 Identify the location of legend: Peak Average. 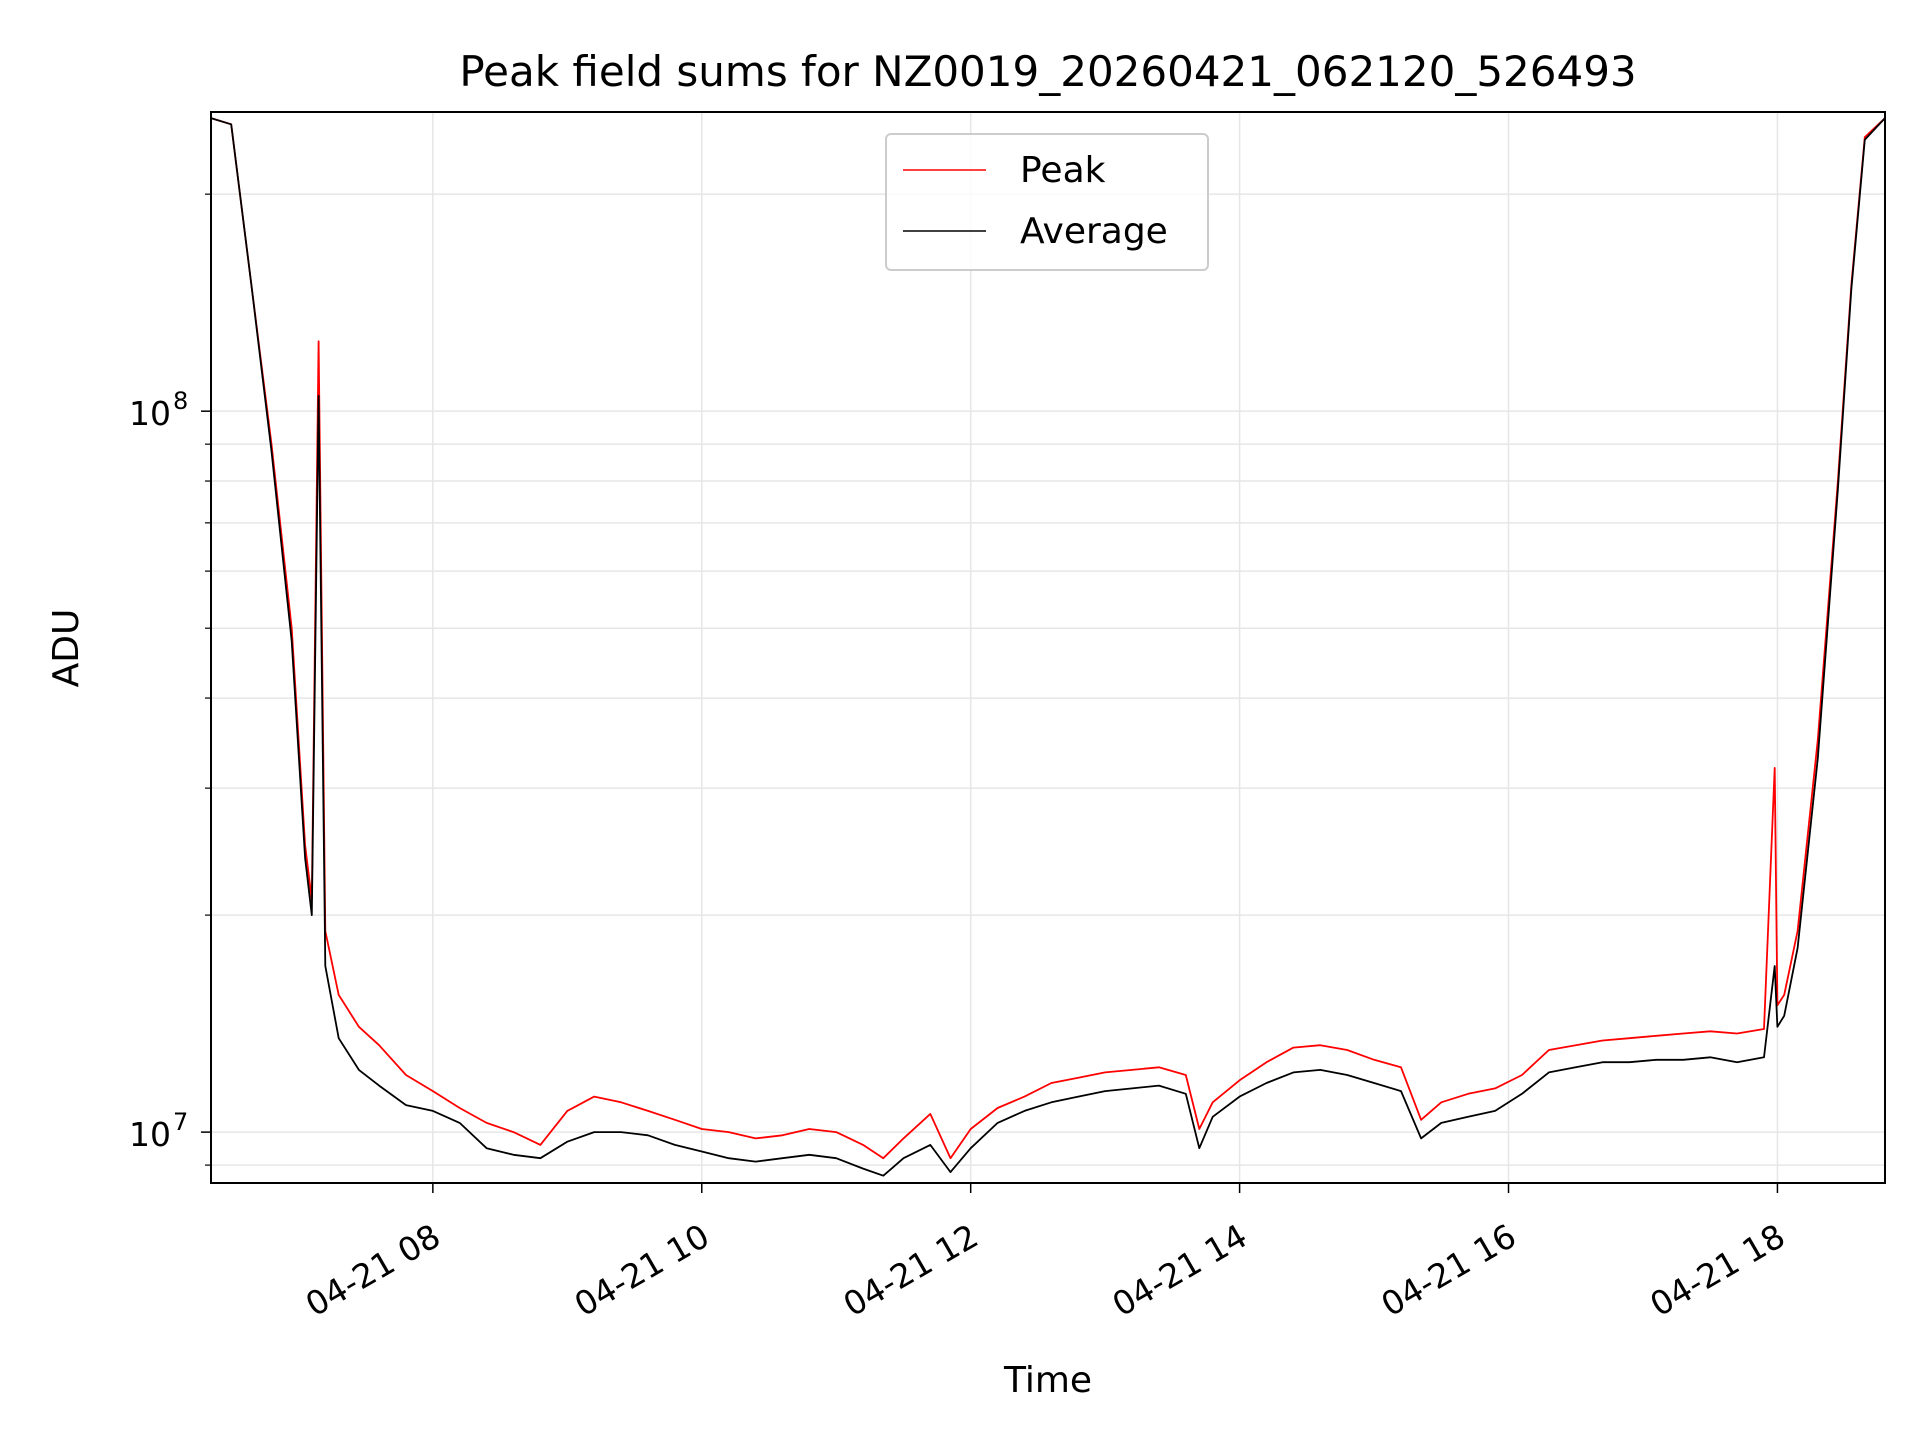
(1047, 202).